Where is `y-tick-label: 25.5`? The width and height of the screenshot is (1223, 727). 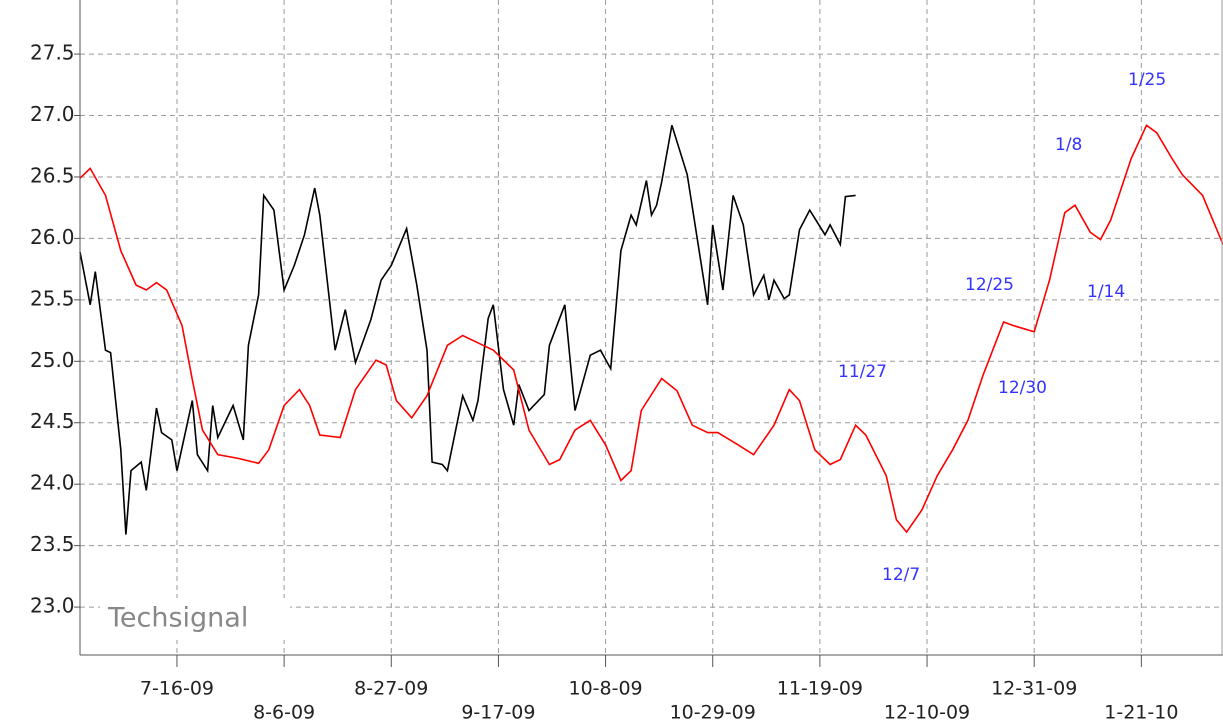 y-tick-label: 25.5 is located at coordinates (52, 298).